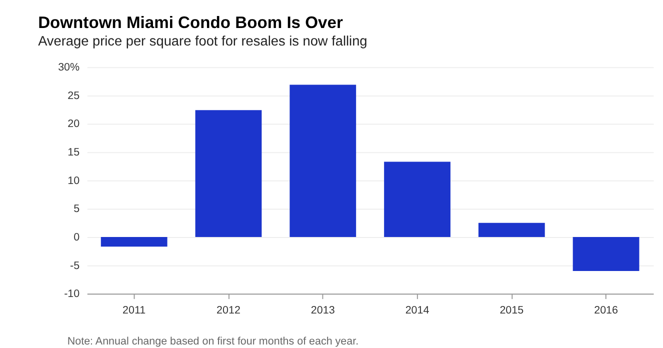  What do you see at coordinates (69, 68) in the screenshot?
I see `y-tick-label: 30%` at bounding box center [69, 68].